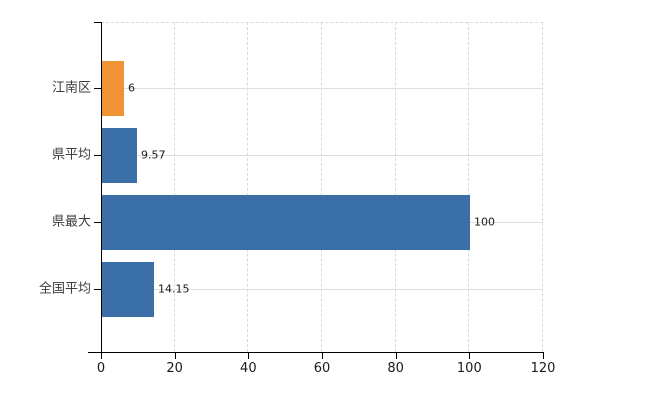  What do you see at coordinates (64, 289) in the screenshot?
I see `category-label: 全国平均` at bounding box center [64, 289].